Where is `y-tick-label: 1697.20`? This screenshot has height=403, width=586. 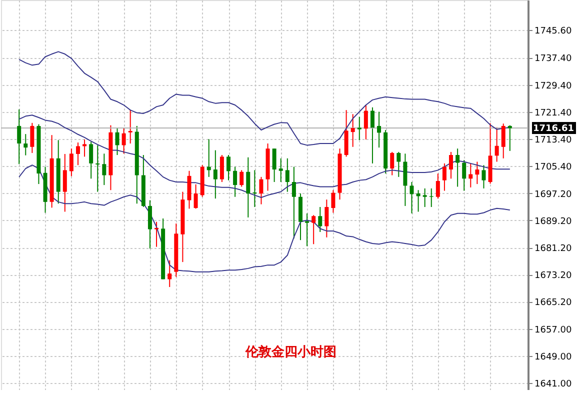 y-tick-label: 1697.20 is located at coordinates (553, 195).